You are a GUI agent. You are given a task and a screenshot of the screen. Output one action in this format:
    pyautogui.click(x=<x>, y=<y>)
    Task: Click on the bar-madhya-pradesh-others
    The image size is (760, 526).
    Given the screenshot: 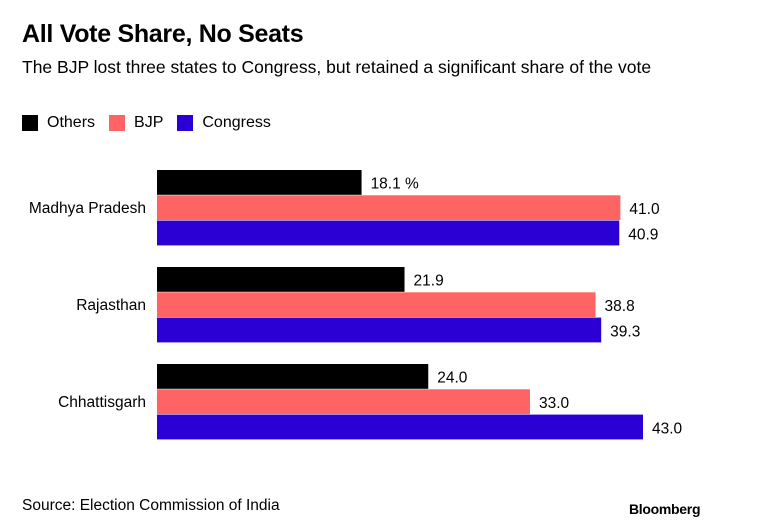 What is the action you would take?
    pyautogui.click(x=259, y=182)
    